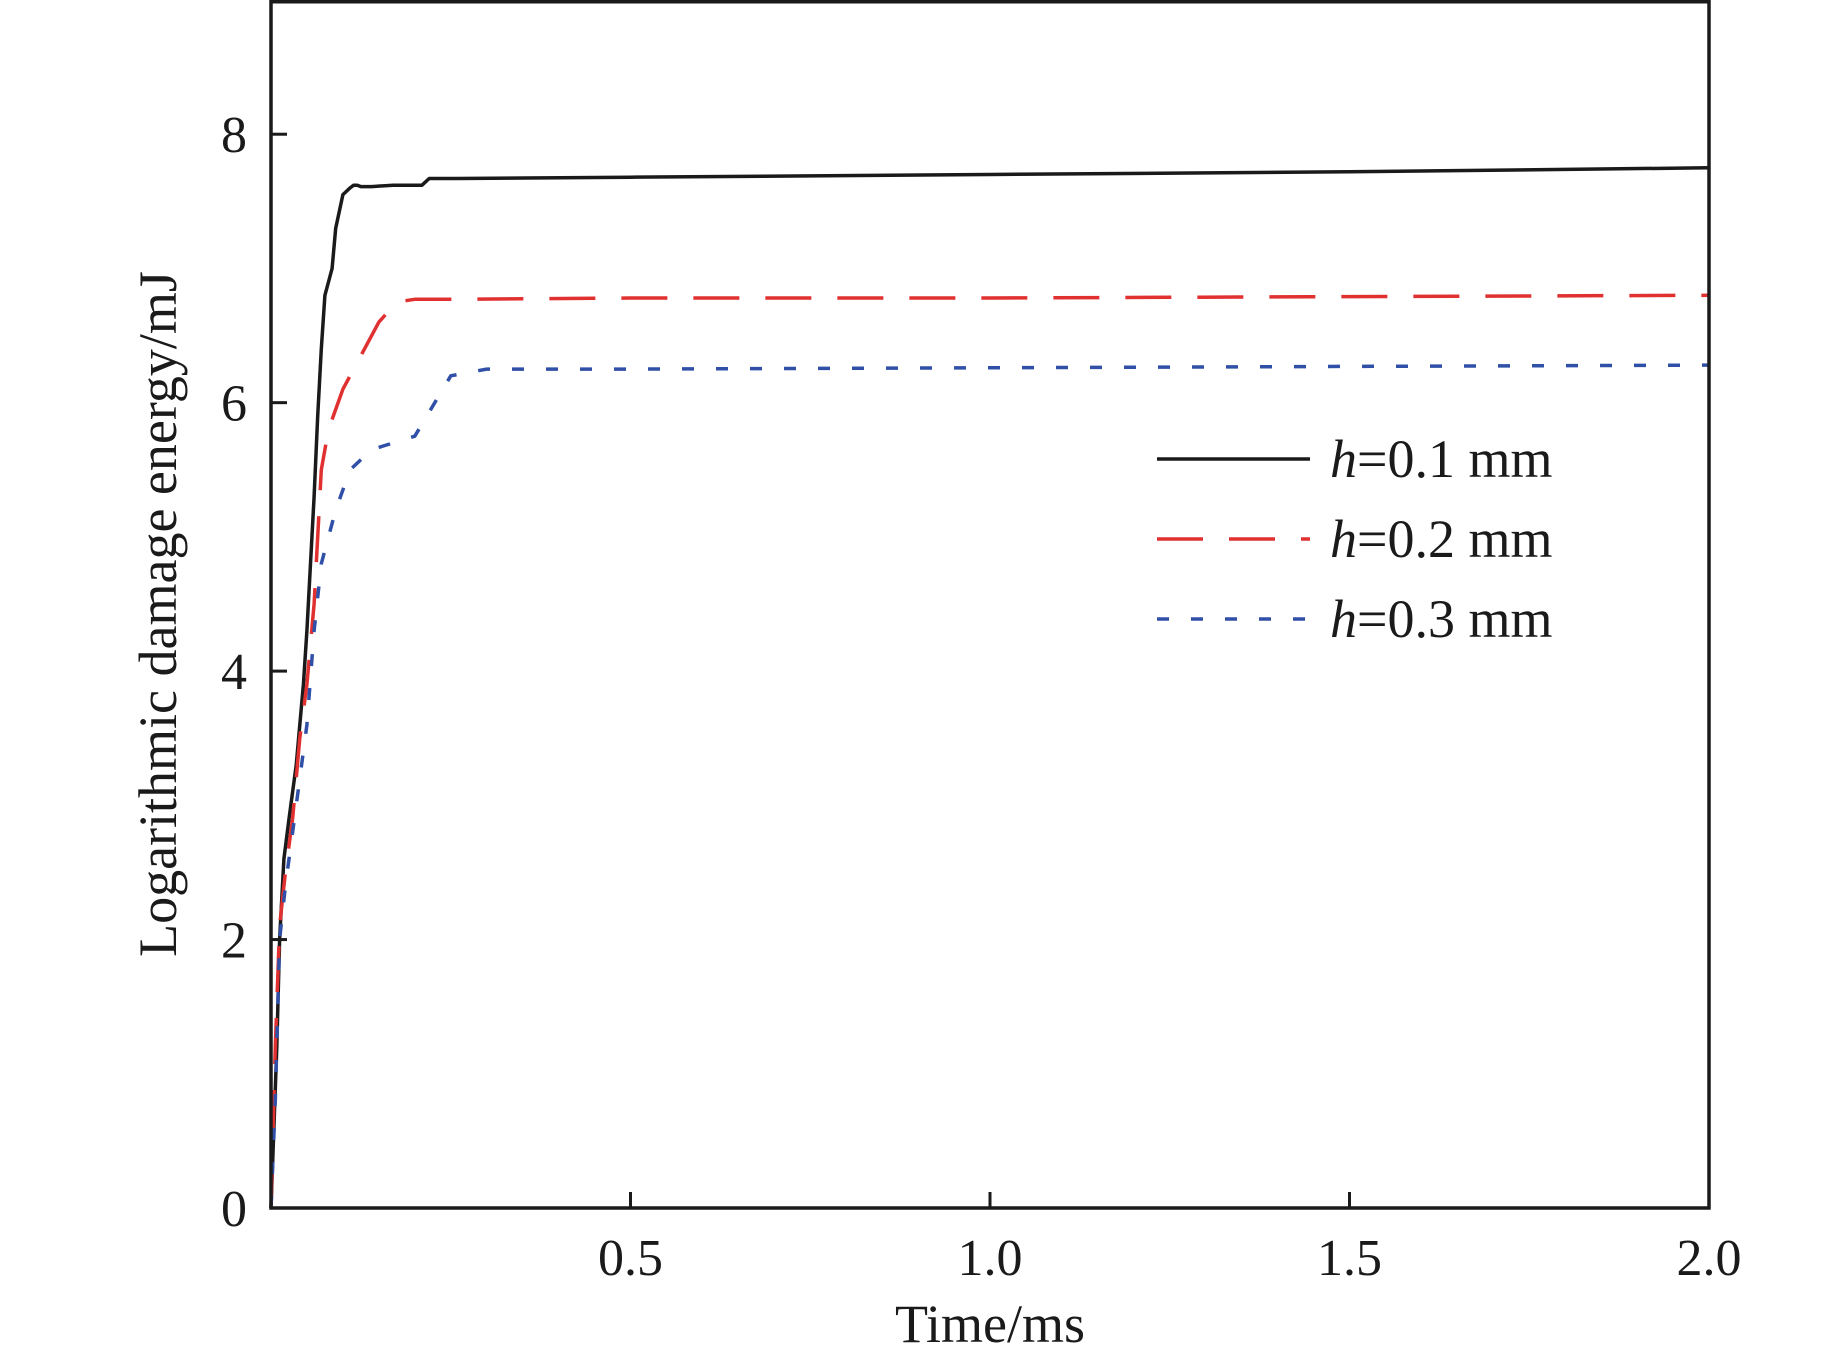 The width and height of the screenshot is (1843, 1358). Describe the element at coordinates (1454, 619) in the screenshot. I see `legend-value: =0.3 mm` at that location.